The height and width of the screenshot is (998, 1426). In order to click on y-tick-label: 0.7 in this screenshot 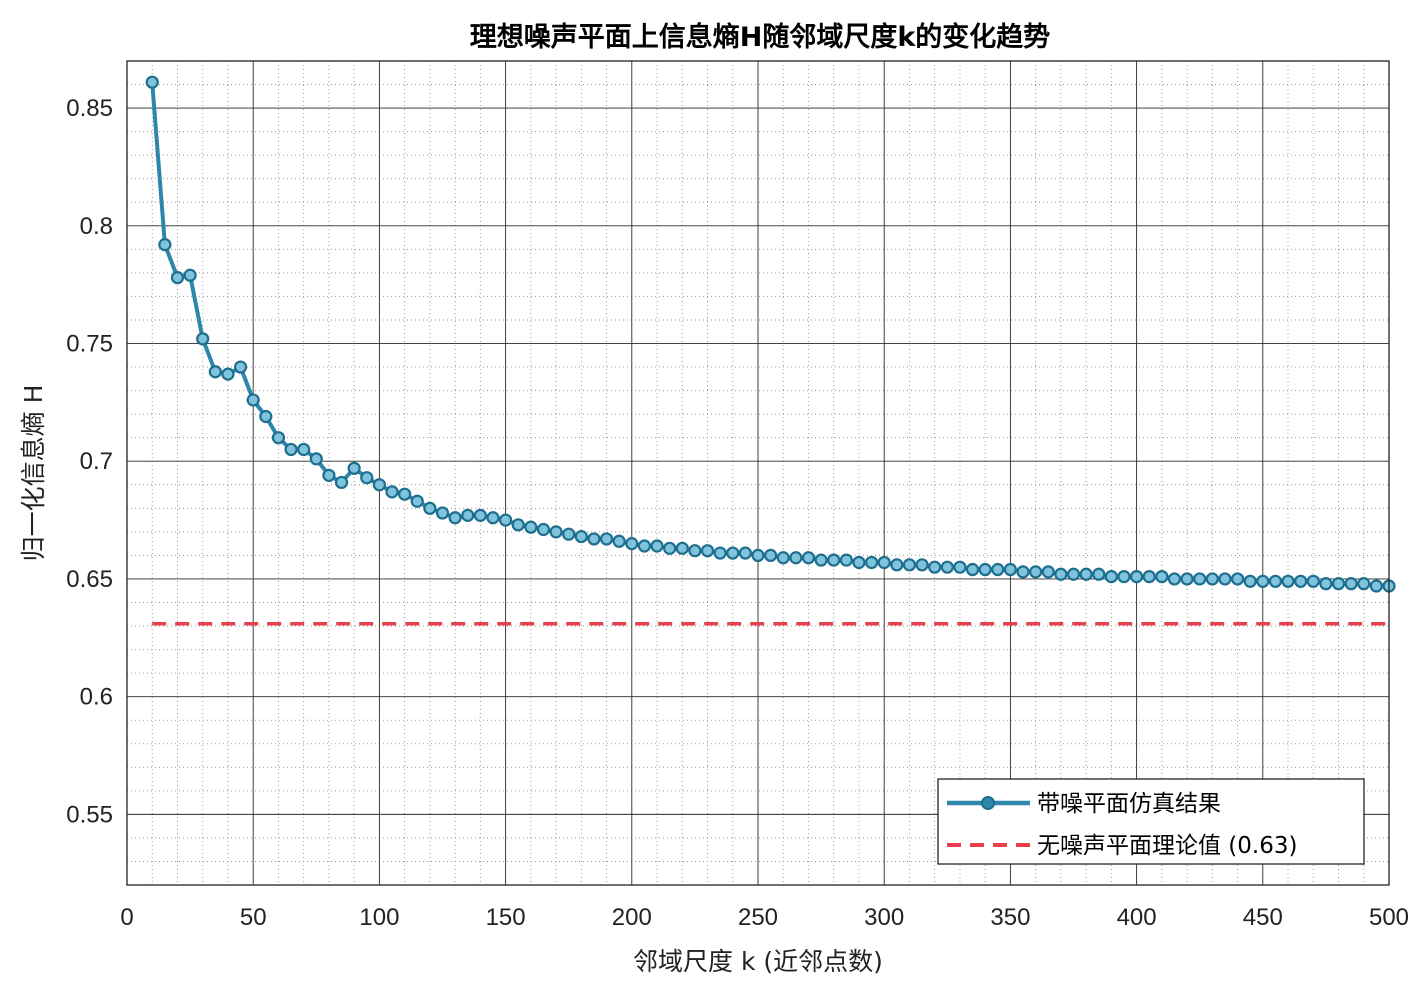, I will do `click(96, 461)`.